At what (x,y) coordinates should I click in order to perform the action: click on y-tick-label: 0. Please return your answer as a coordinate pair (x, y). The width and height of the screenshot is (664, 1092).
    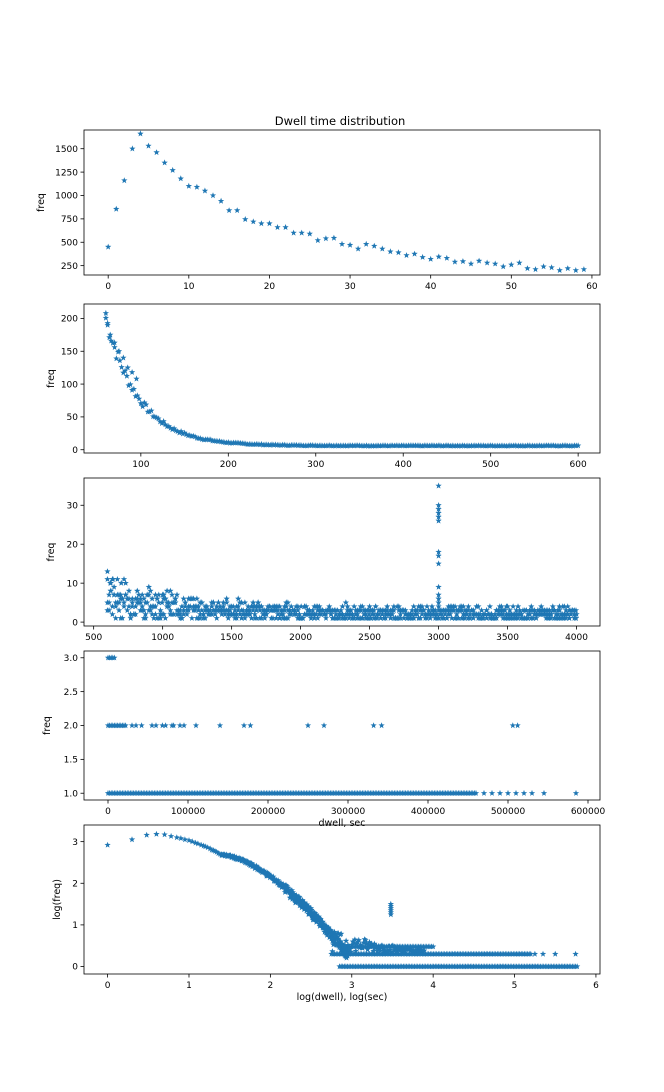
    Looking at the image, I should click on (75, 968).